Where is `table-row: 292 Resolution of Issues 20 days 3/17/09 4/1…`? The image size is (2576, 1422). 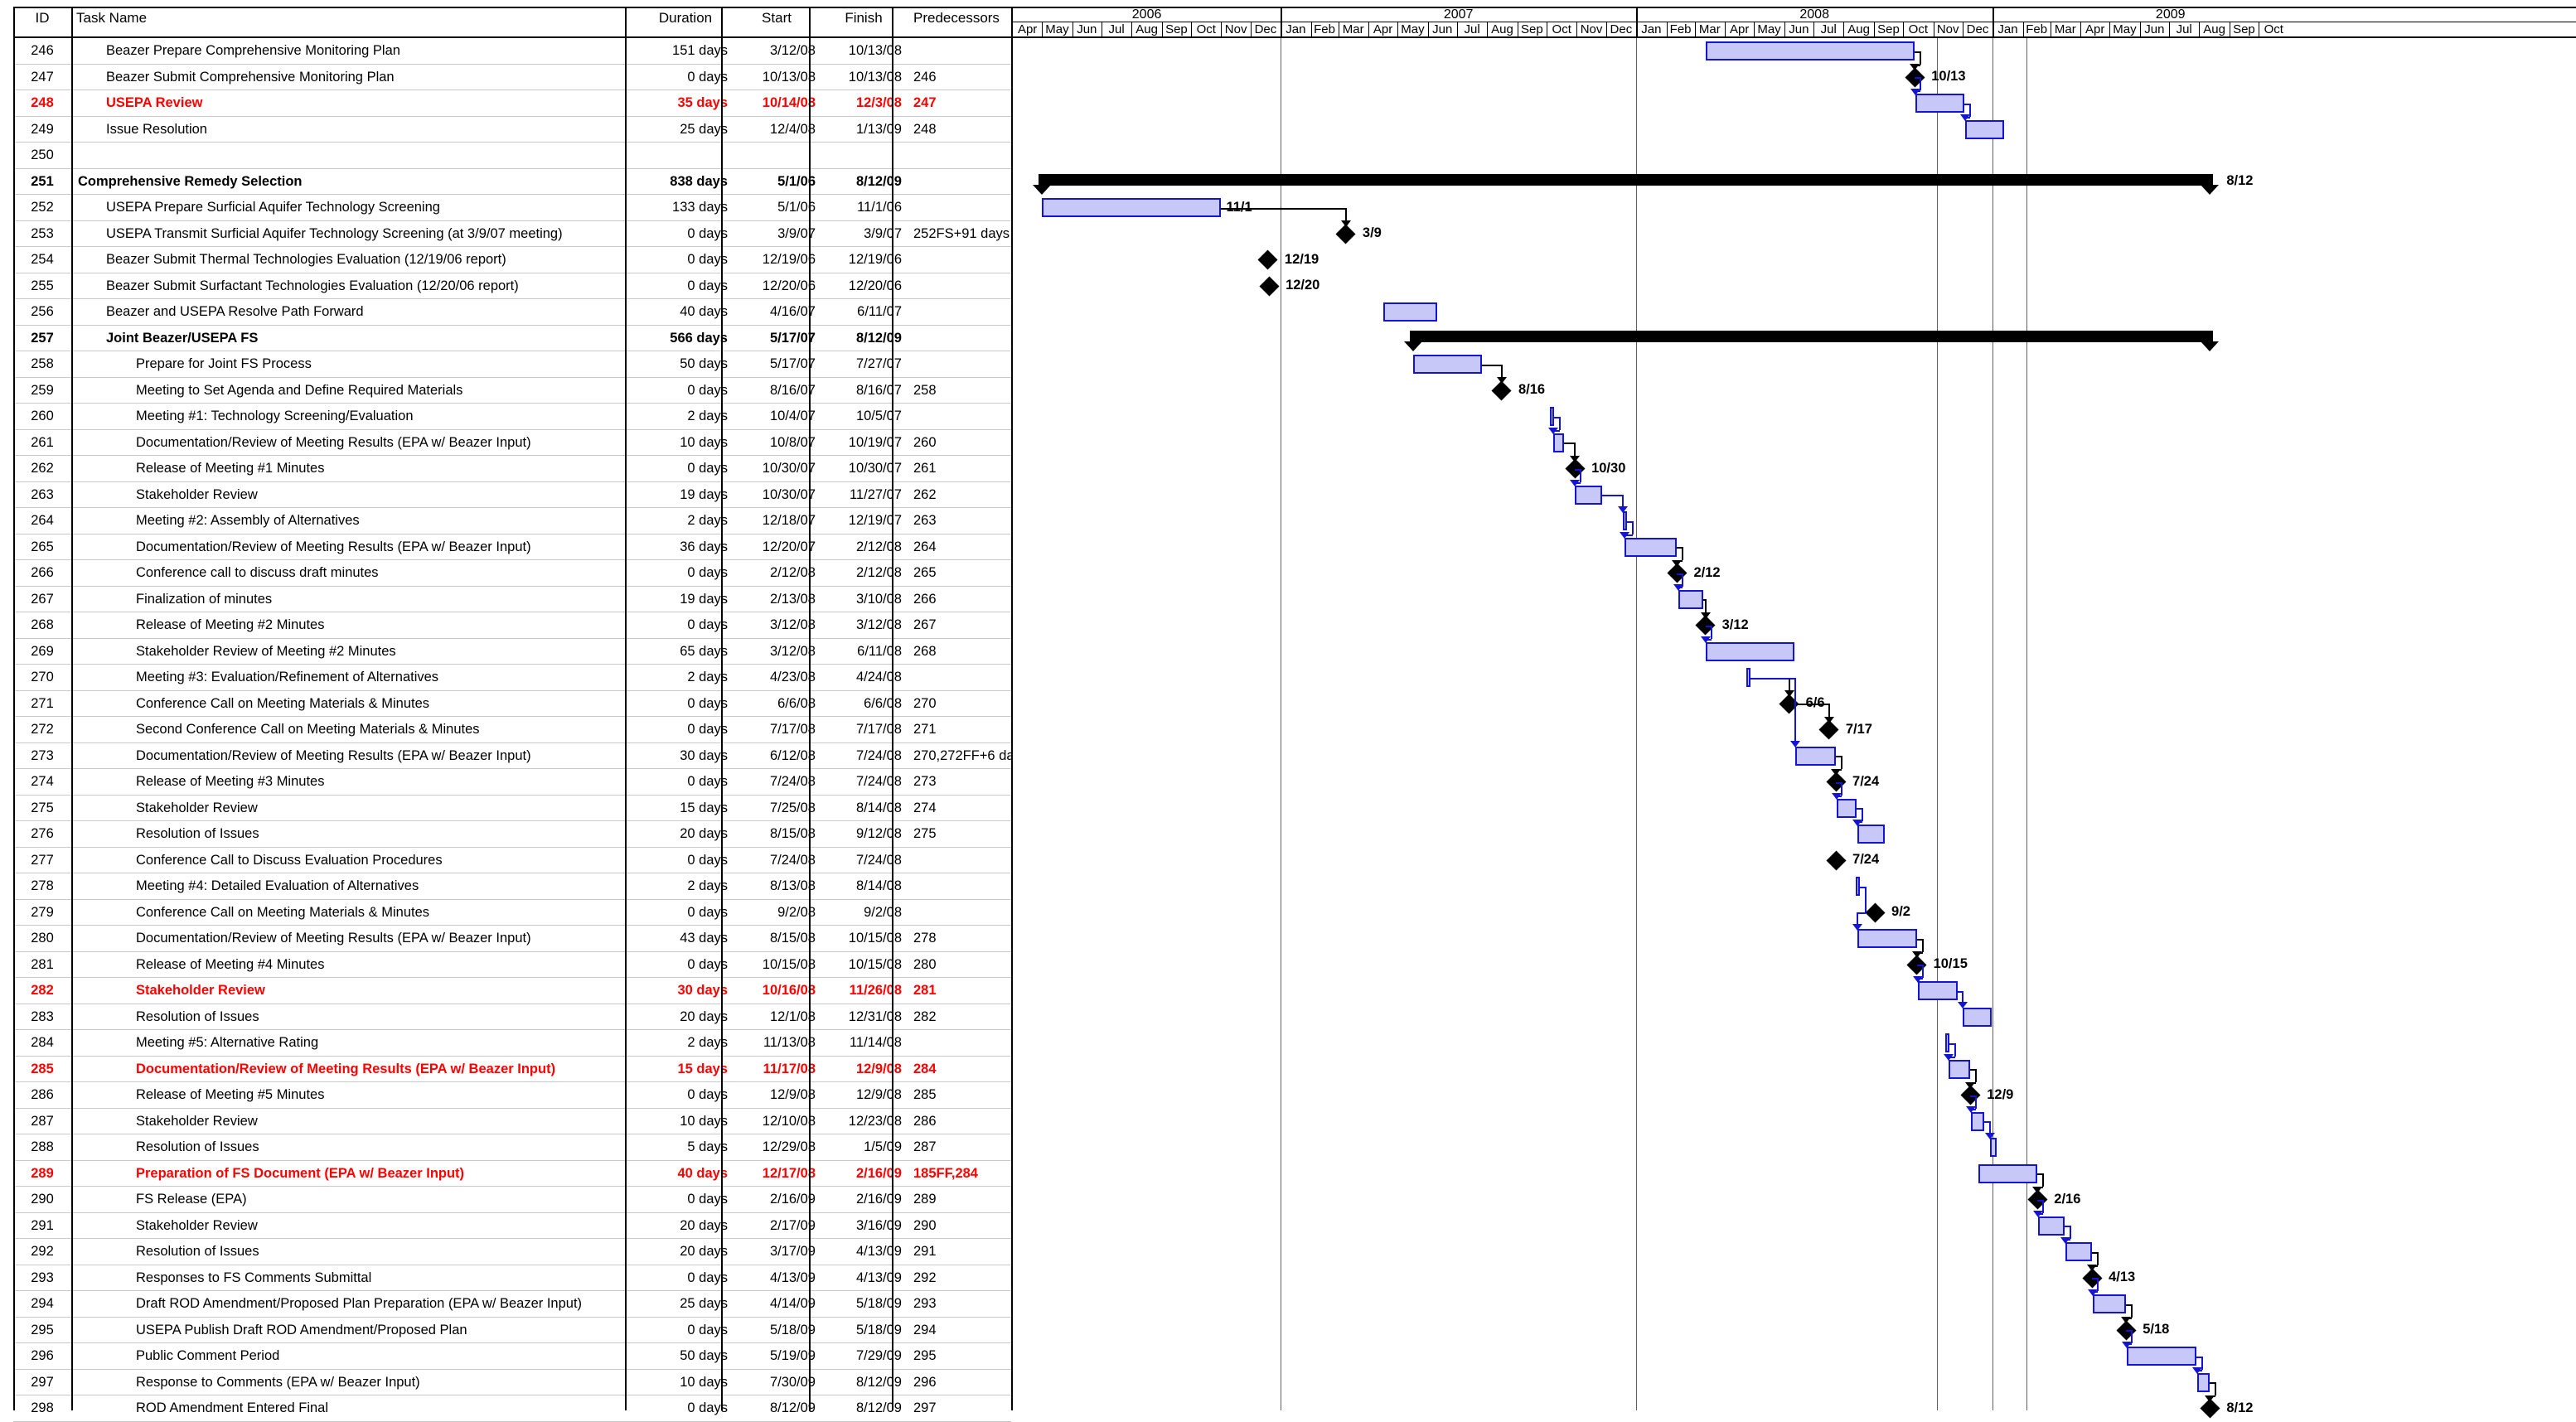
table-row: 292 Resolution of Issues 20 days 3/17/09 4/1… is located at coordinates (512, 1252).